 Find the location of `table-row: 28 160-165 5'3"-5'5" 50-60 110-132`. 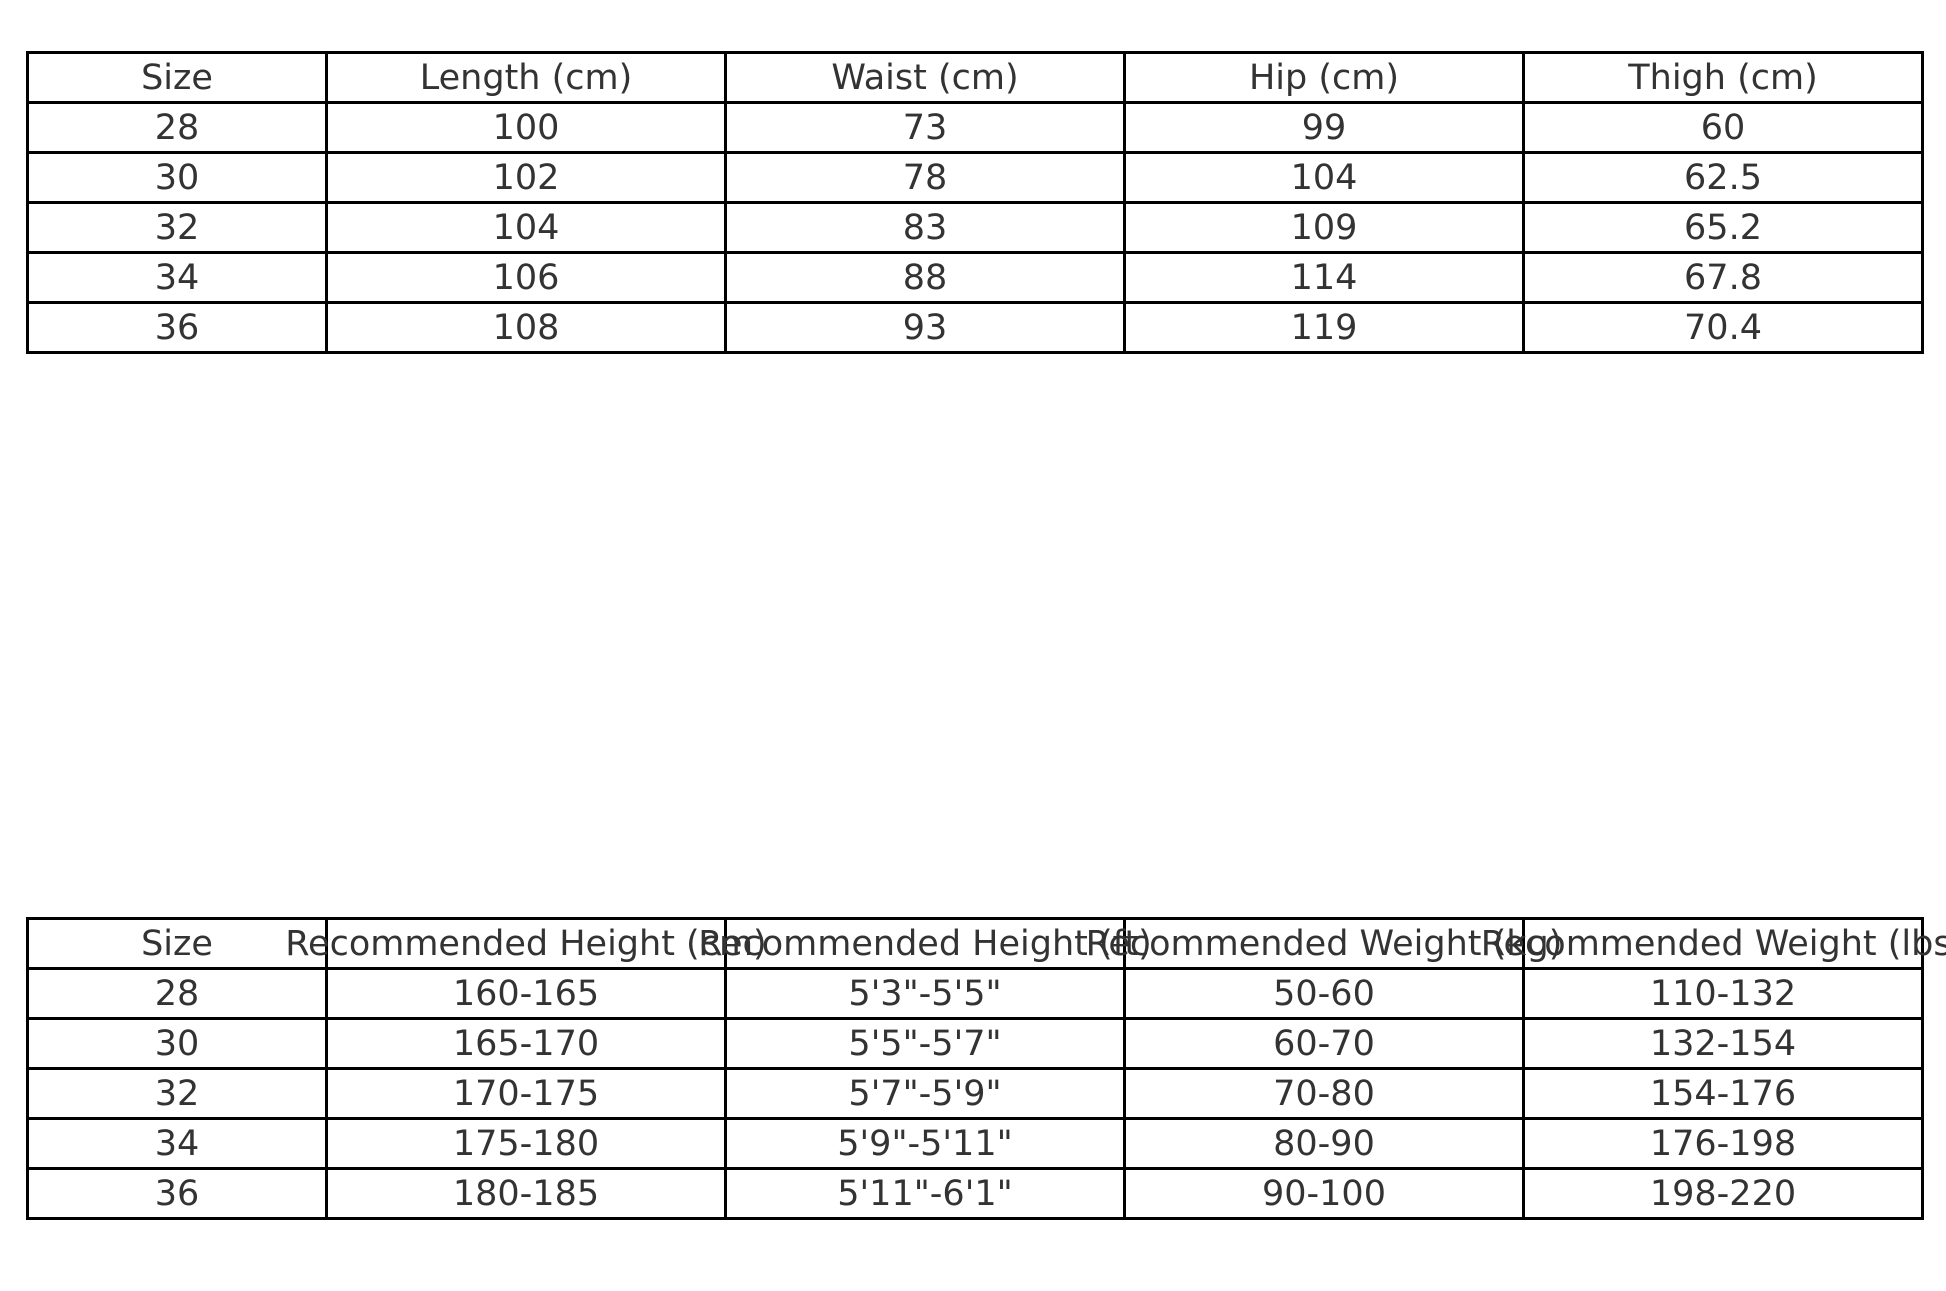

table-row: 28 160-165 5'3"-5'5" 50-60 110-132 is located at coordinates (975, 993).